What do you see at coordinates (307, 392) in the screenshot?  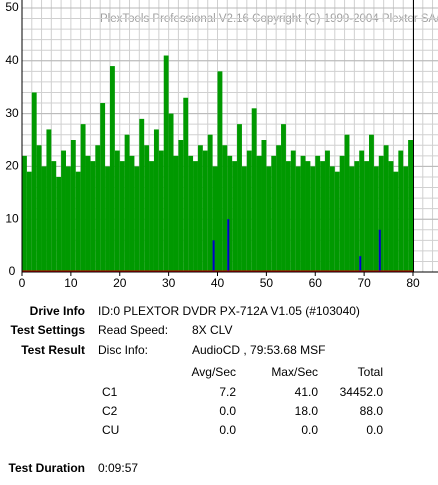 I see `cell: 41.0` at bounding box center [307, 392].